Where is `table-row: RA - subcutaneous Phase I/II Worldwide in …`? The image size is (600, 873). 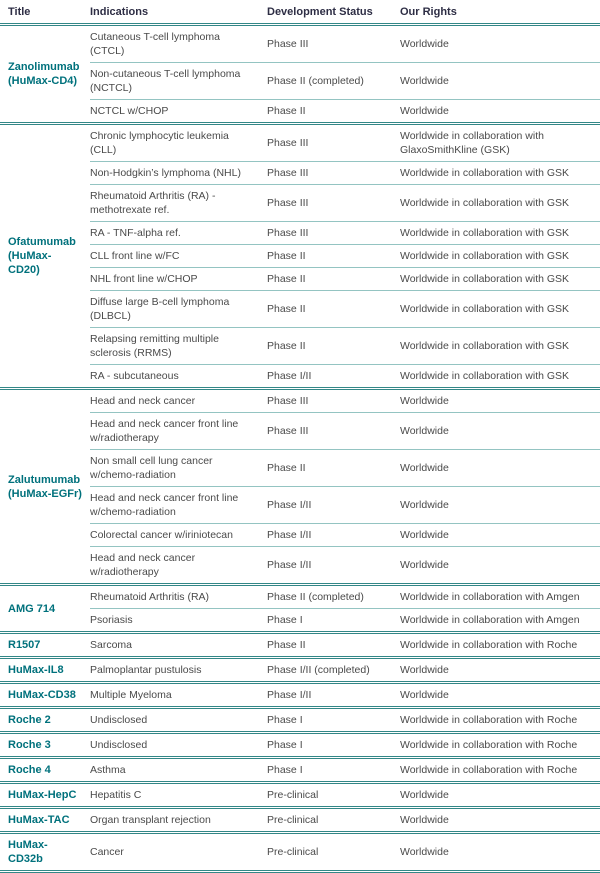 table-row: RA - subcutaneous Phase I/II Worldwide in … is located at coordinates (300, 376).